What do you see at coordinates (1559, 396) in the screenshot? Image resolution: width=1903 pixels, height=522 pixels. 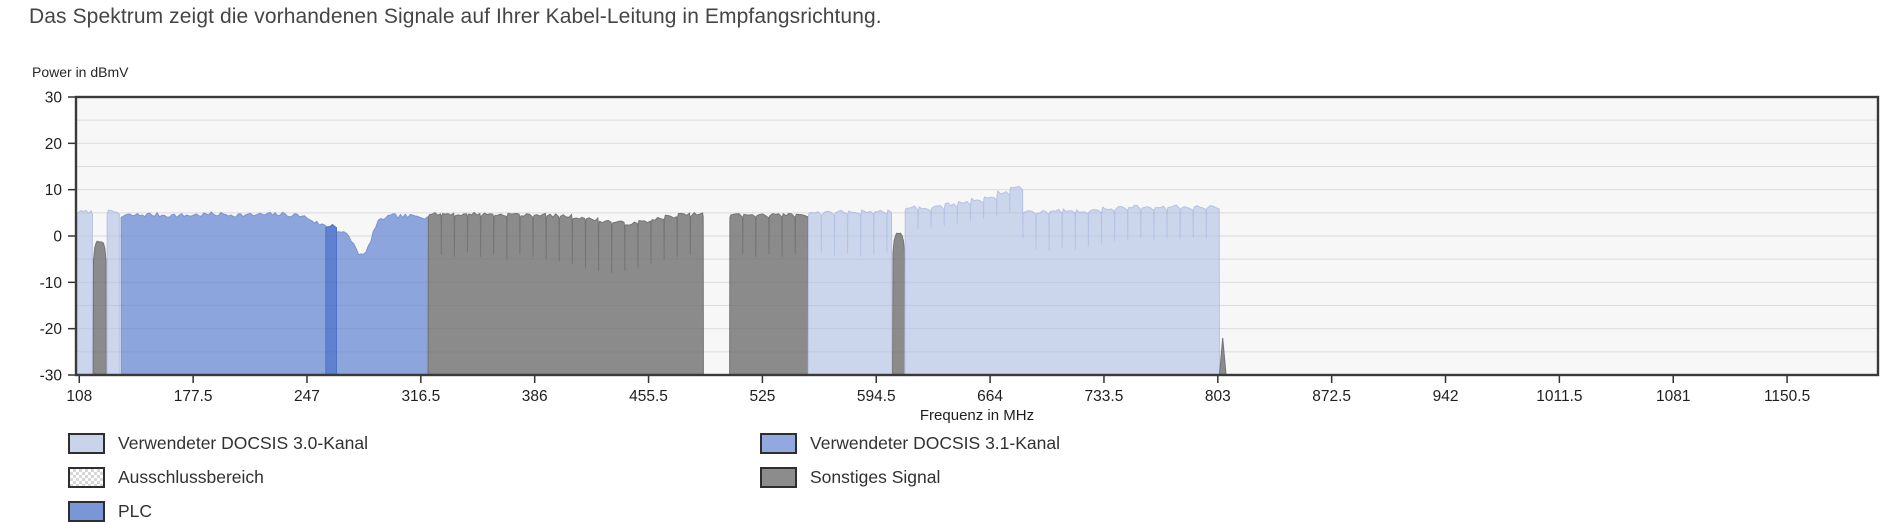 I see `x-tick-label: 1011.5` at bounding box center [1559, 396].